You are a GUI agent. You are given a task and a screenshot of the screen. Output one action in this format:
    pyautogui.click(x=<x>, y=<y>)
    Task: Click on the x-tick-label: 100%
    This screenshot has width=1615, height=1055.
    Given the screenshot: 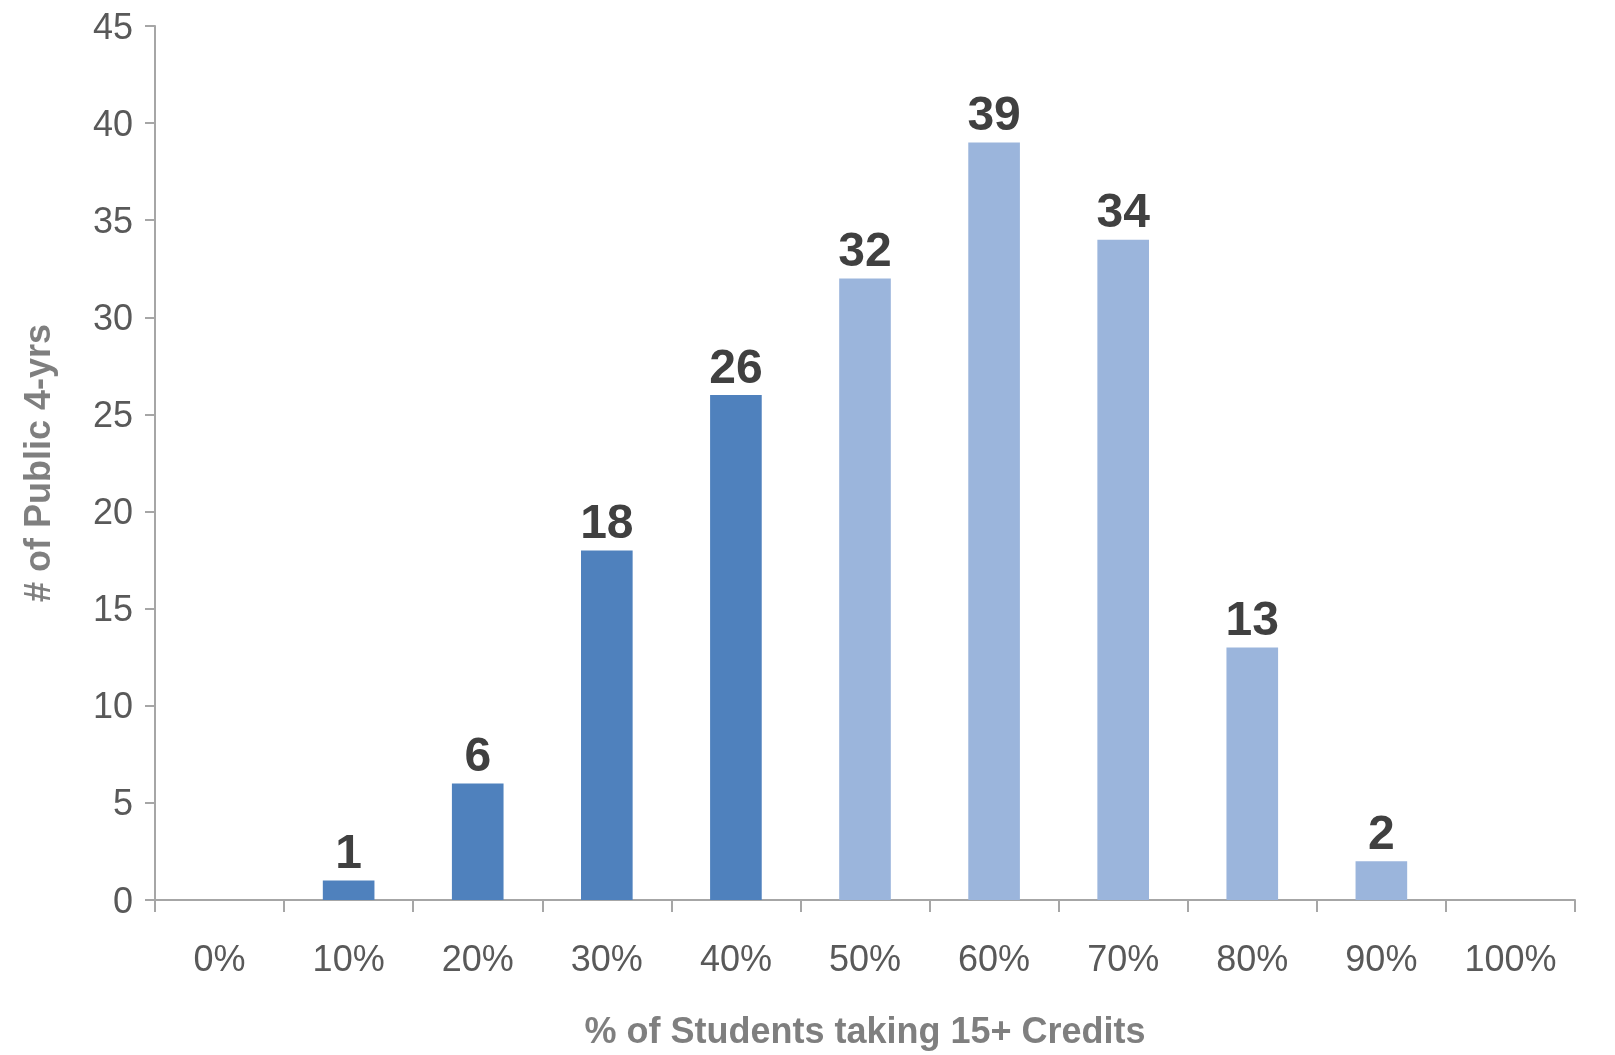 What is the action you would take?
    pyautogui.click(x=1510, y=958)
    